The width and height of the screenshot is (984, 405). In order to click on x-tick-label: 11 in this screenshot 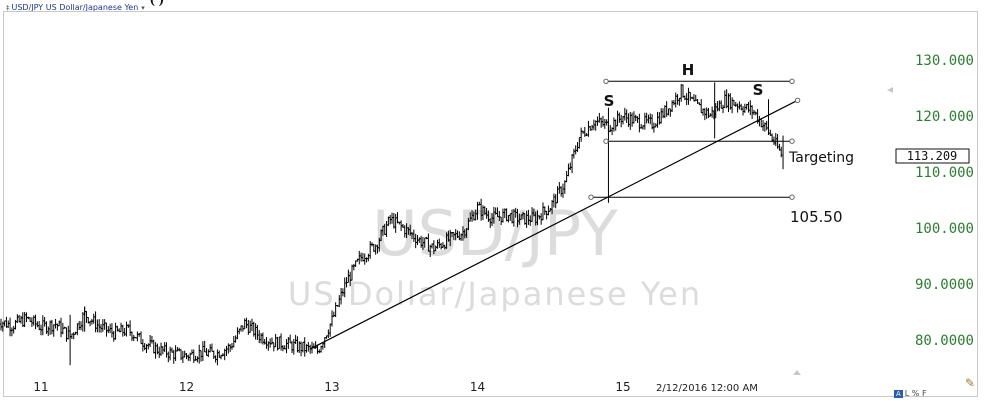, I will do `click(40, 387)`.